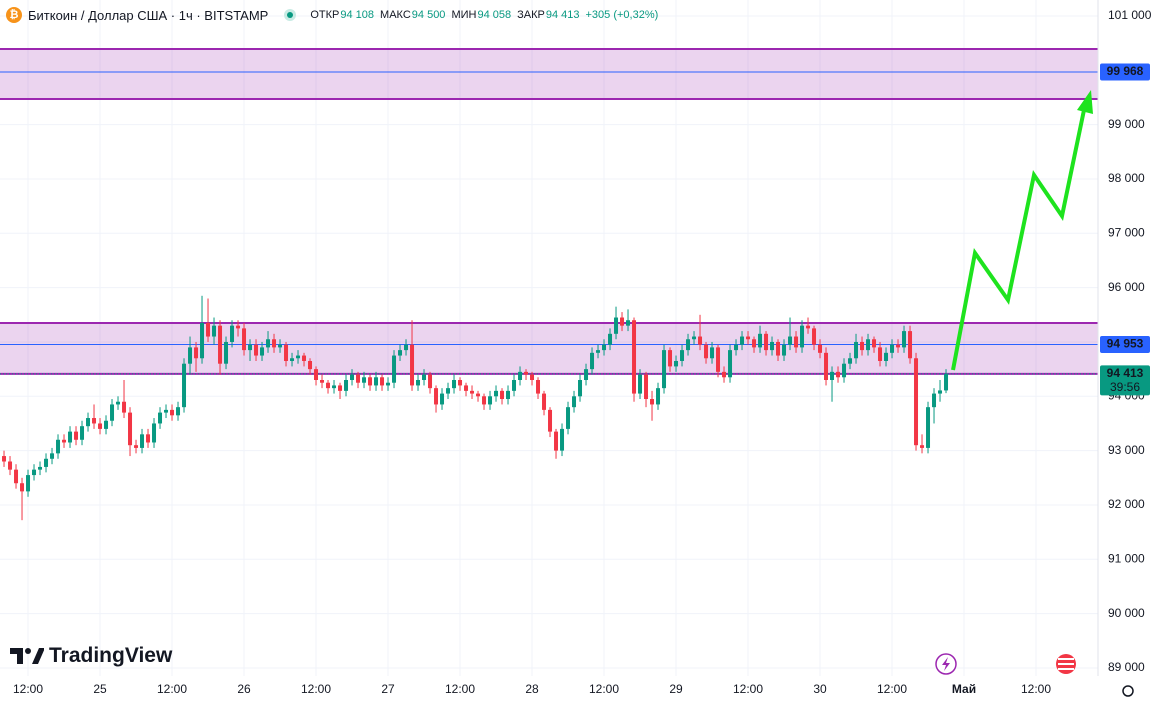  I want to click on y-tick-label: 92 000, so click(1126, 504).